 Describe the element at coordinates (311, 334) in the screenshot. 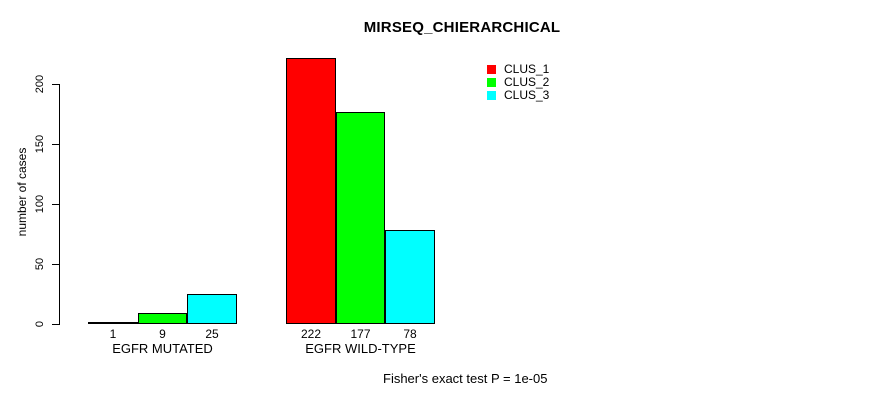

I see `bar-value-label: 222` at that location.